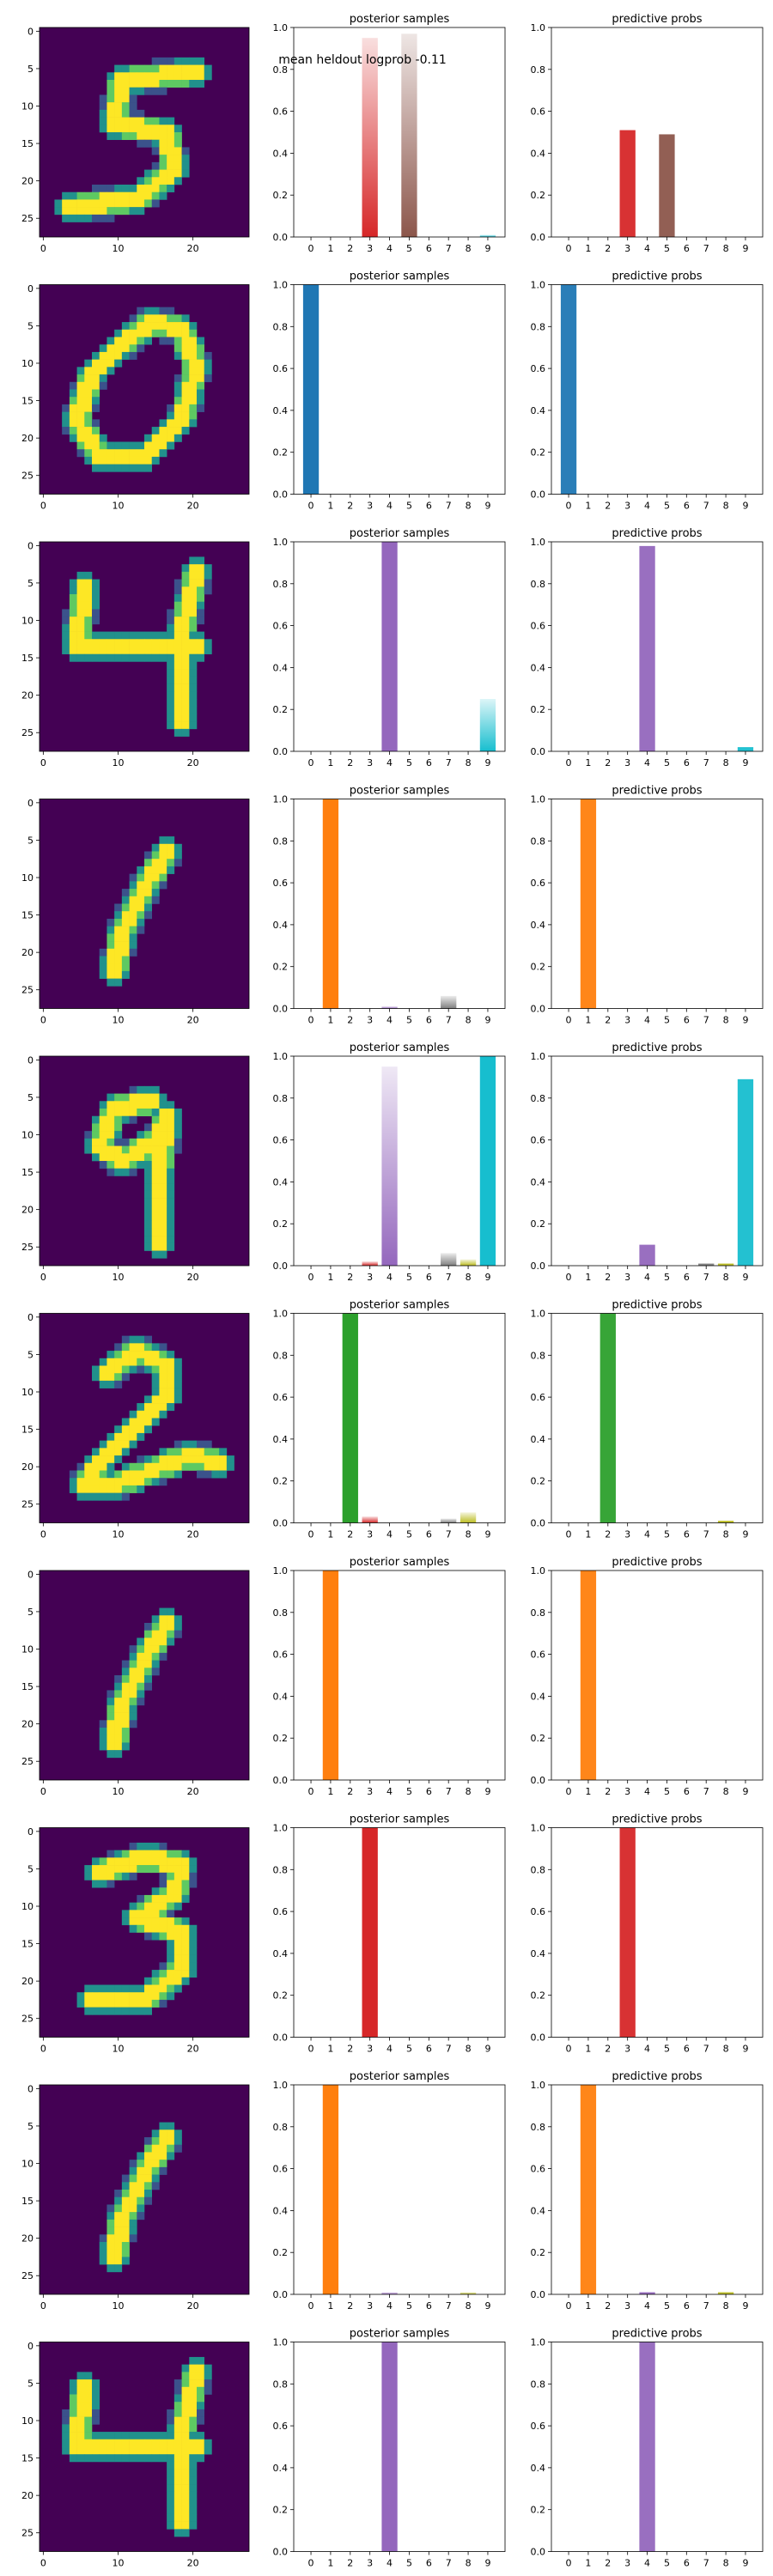  I want to click on image-y-tick-label: 0, so click(30, 1832).